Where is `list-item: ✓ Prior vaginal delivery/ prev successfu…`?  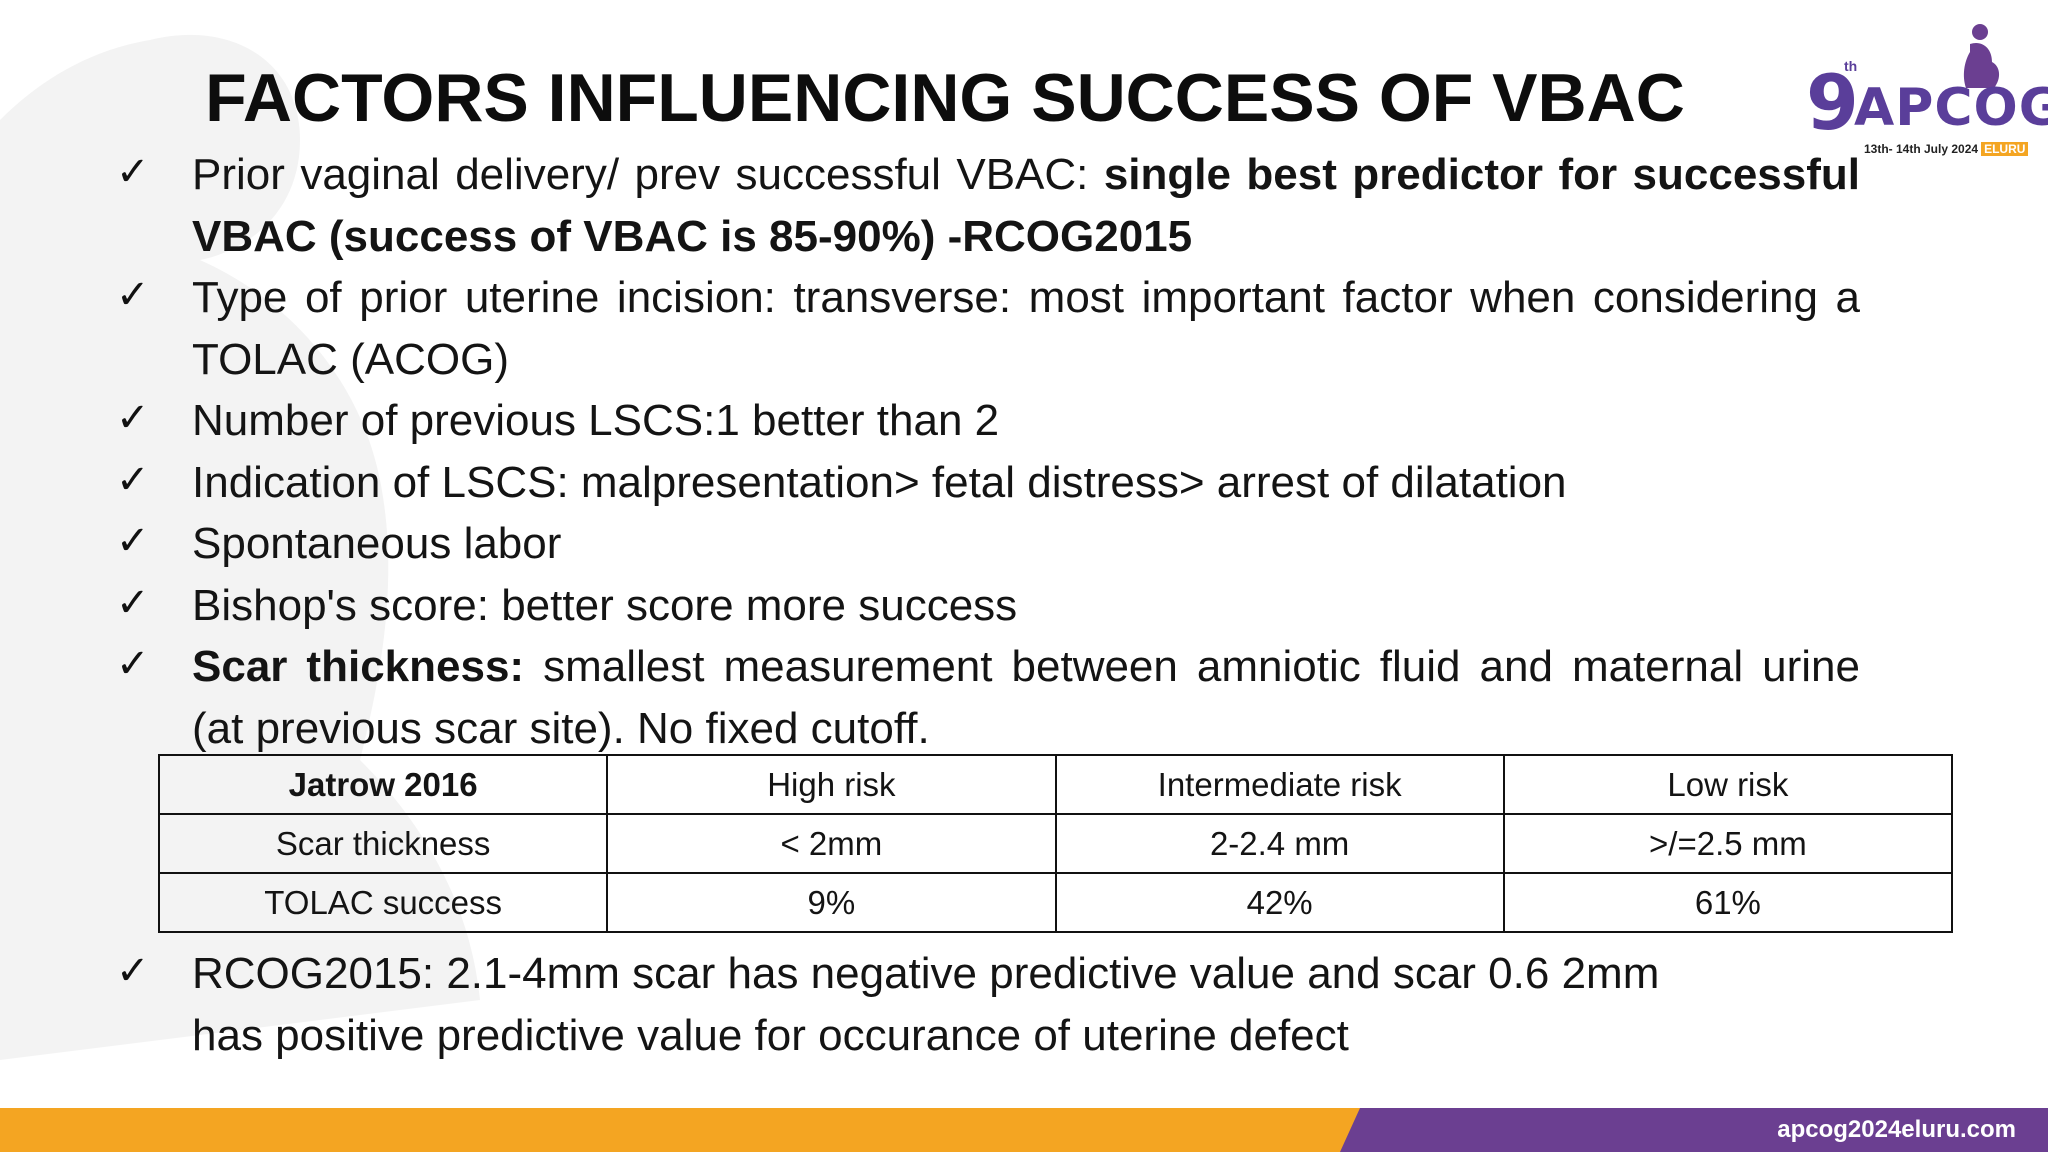
list-item: ✓ Prior vaginal delivery/ prev successfu… is located at coordinates (988, 205).